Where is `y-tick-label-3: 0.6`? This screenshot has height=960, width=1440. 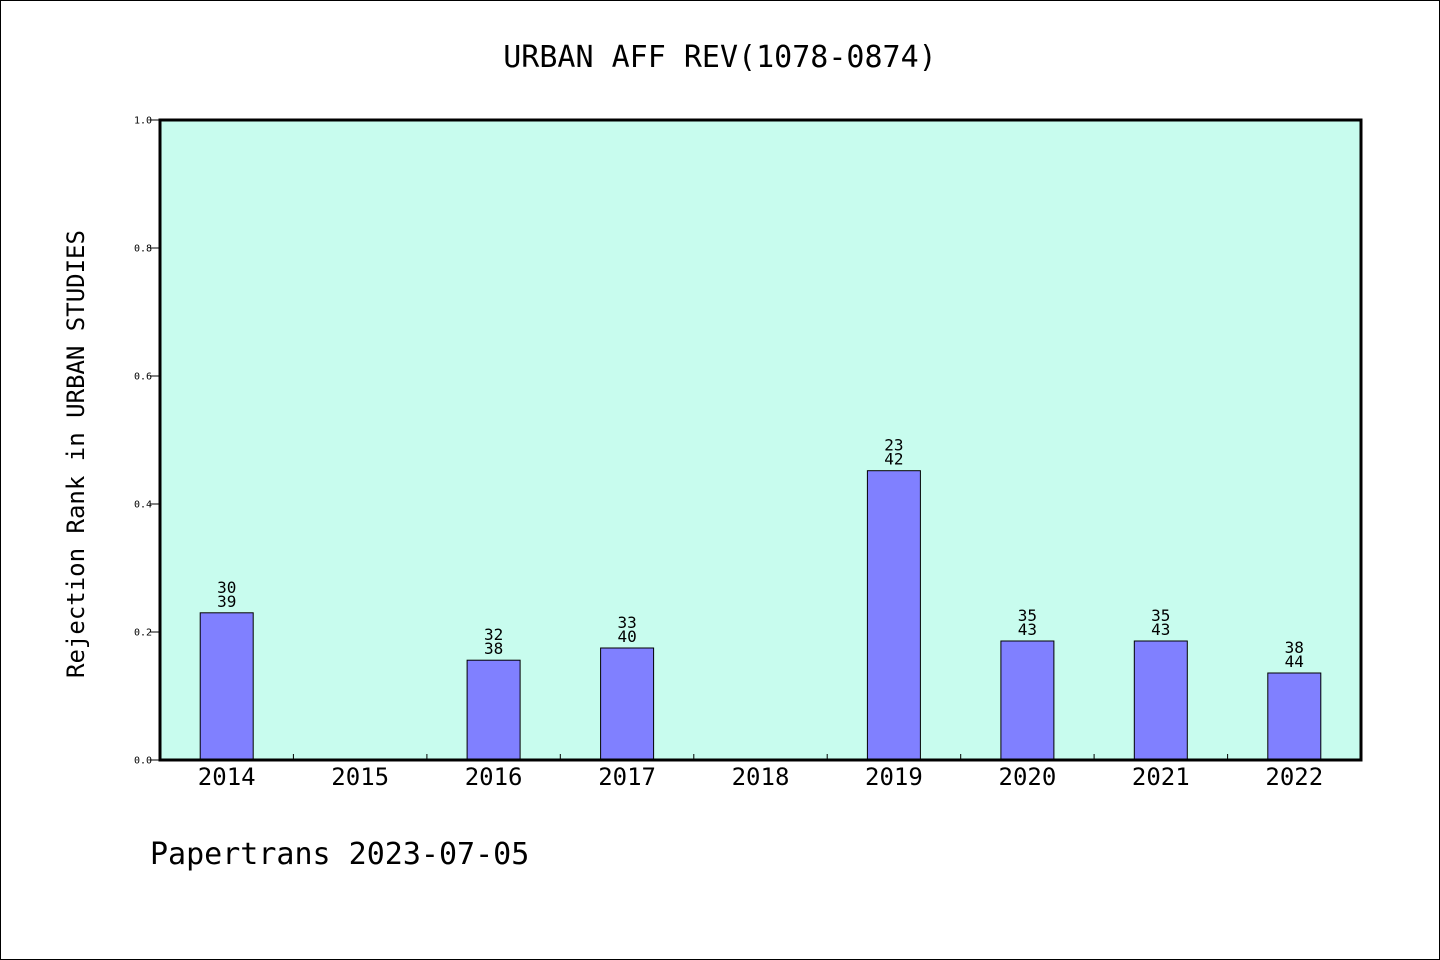 y-tick-label-3: 0.6 is located at coordinates (143, 377).